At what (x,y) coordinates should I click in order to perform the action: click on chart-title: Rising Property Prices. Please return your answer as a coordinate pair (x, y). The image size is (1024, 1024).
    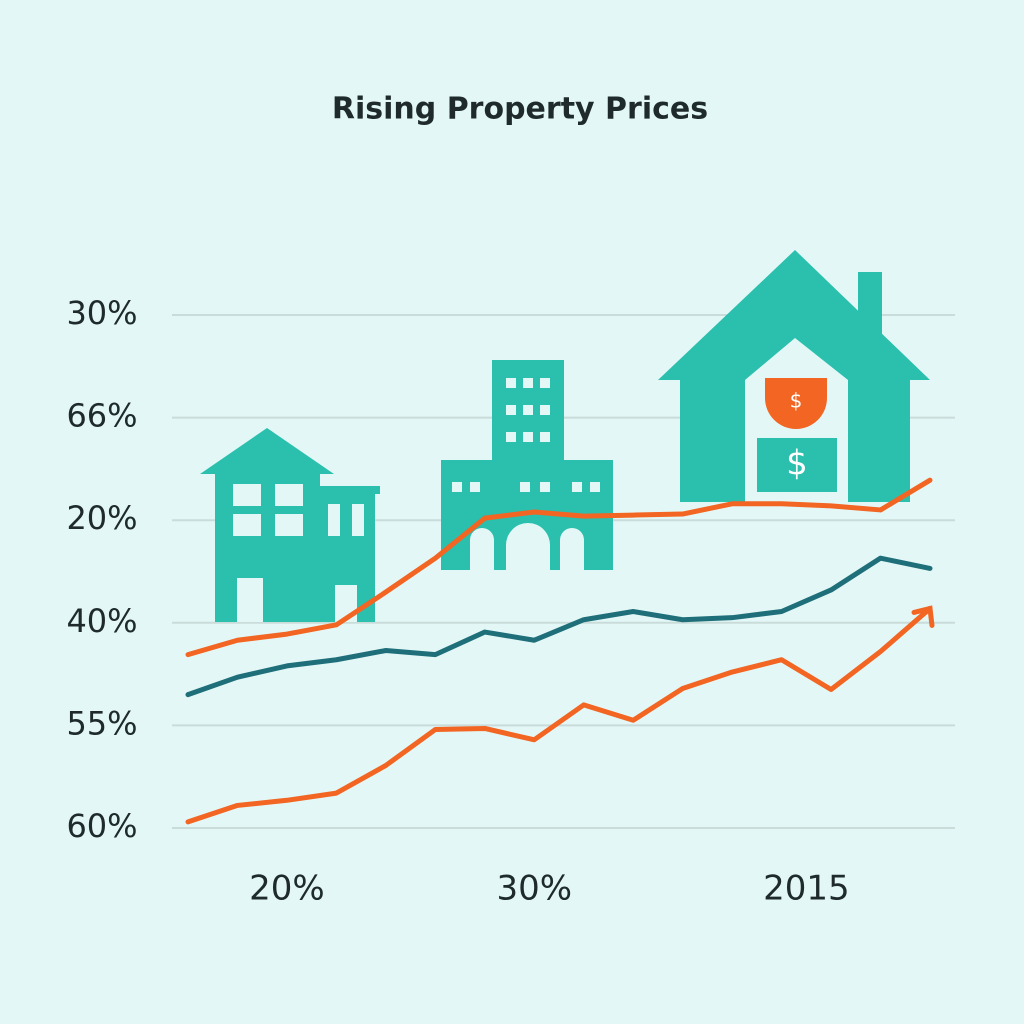
    Looking at the image, I should click on (520, 109).